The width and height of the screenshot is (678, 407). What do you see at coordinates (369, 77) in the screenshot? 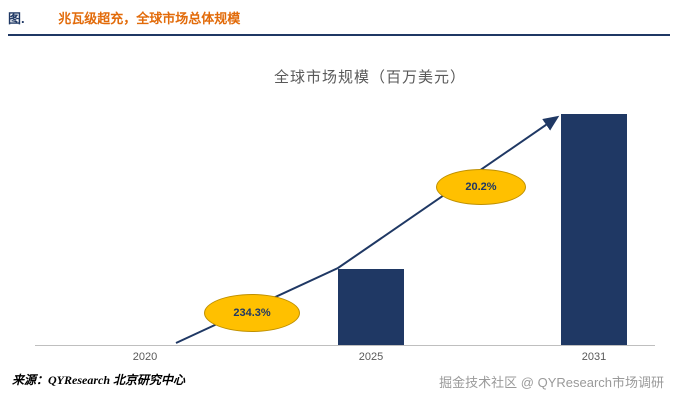
I see `chart-title: 全球市场规模（百万美元）` at bounding box center [369, 77].